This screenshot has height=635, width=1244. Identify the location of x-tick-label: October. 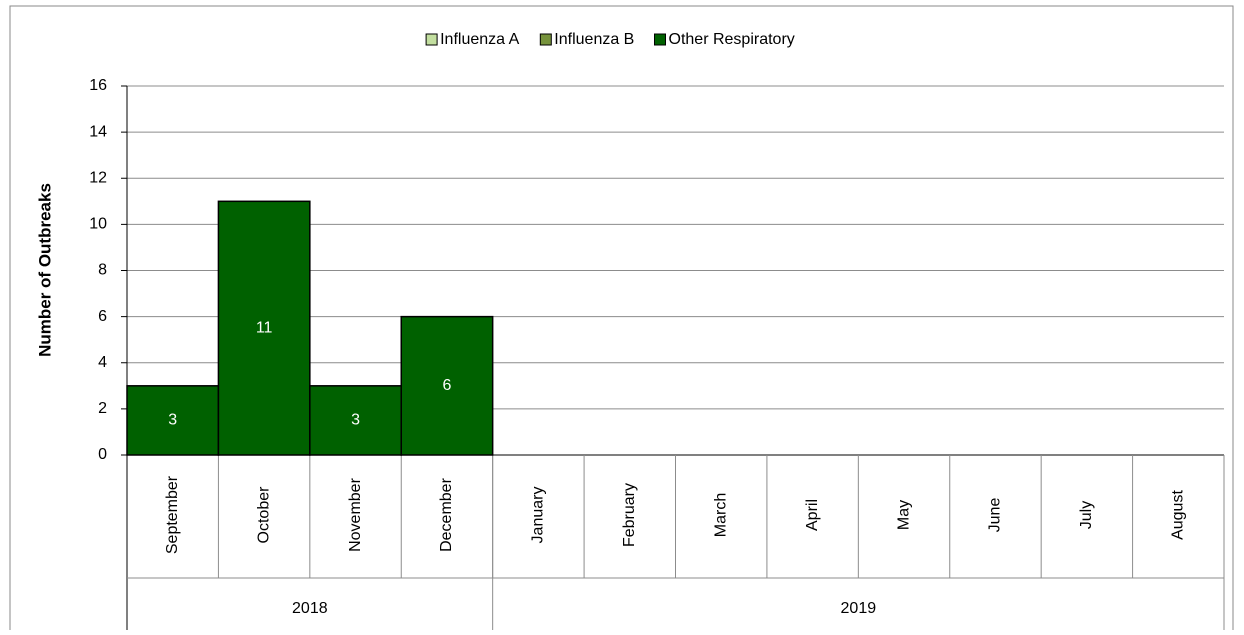
(263, 515).